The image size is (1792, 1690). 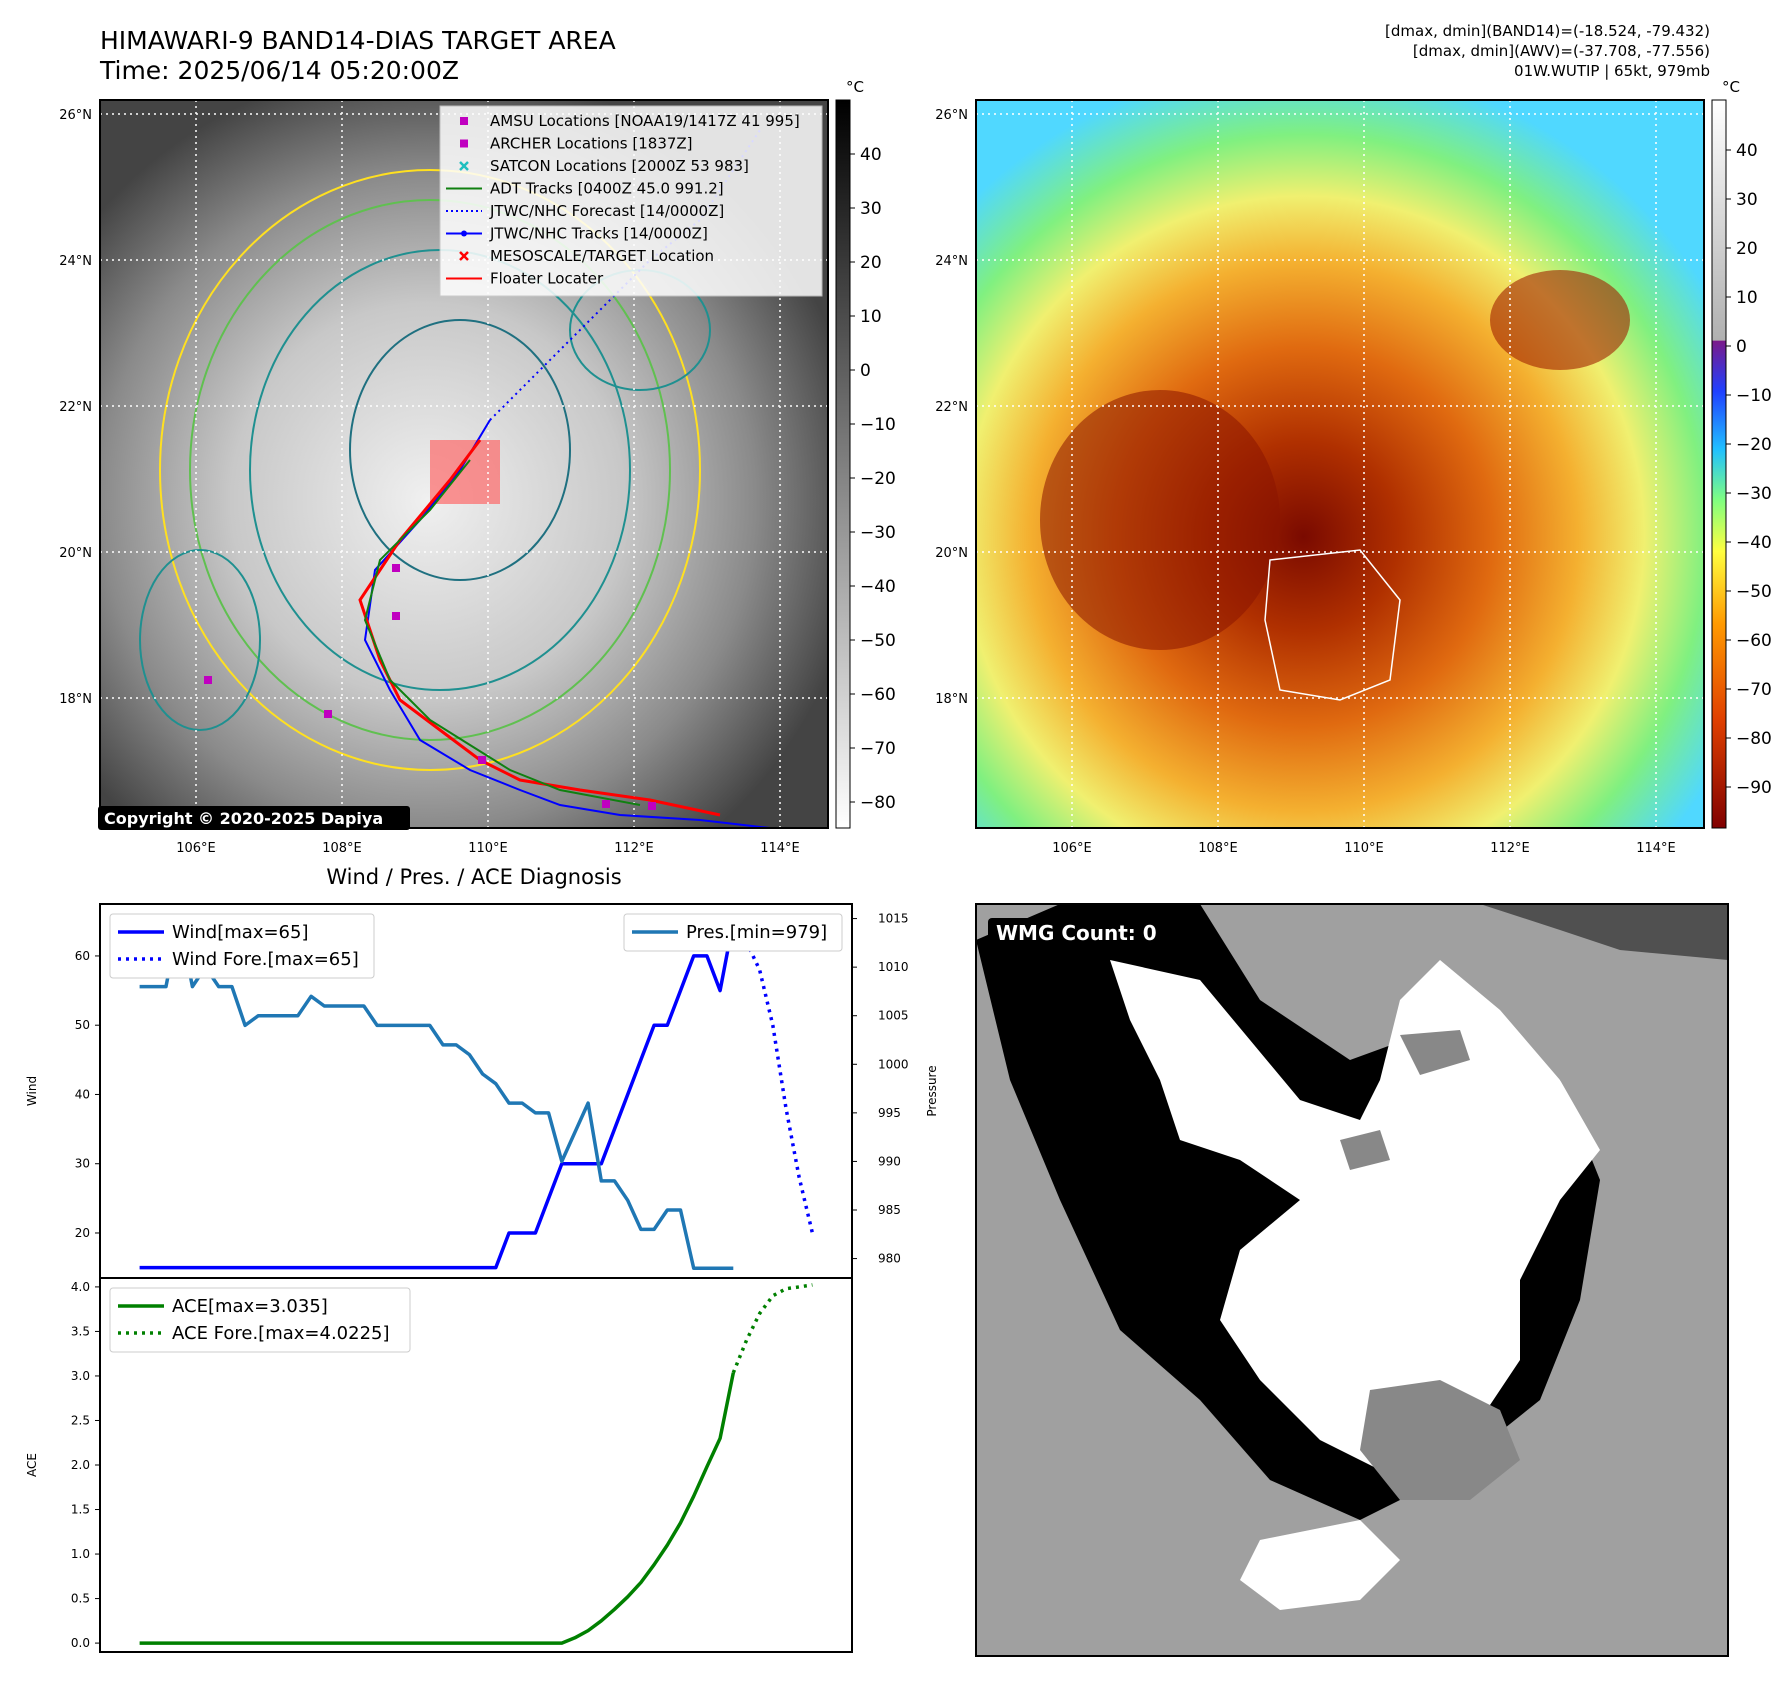 I want to click on chart-legend-label: ACE Fore.[max=4.0225], so click(x=281, y=1333).